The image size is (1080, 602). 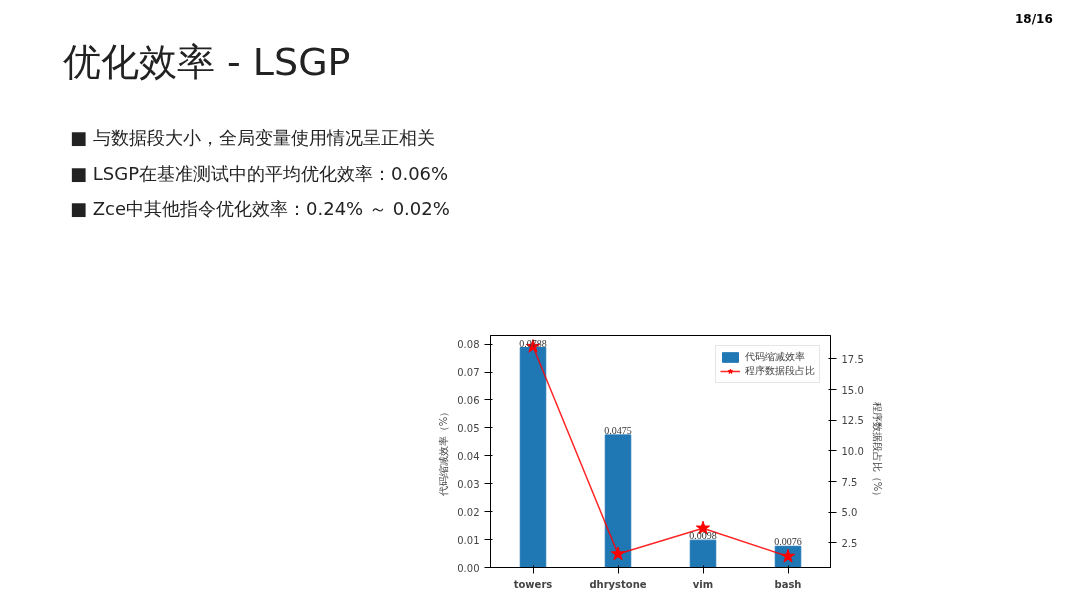 What do you see at coordinates (468, 540) in the screenshot?
I see `y-tick-label: 0.01` at bounding box center [468, 540].